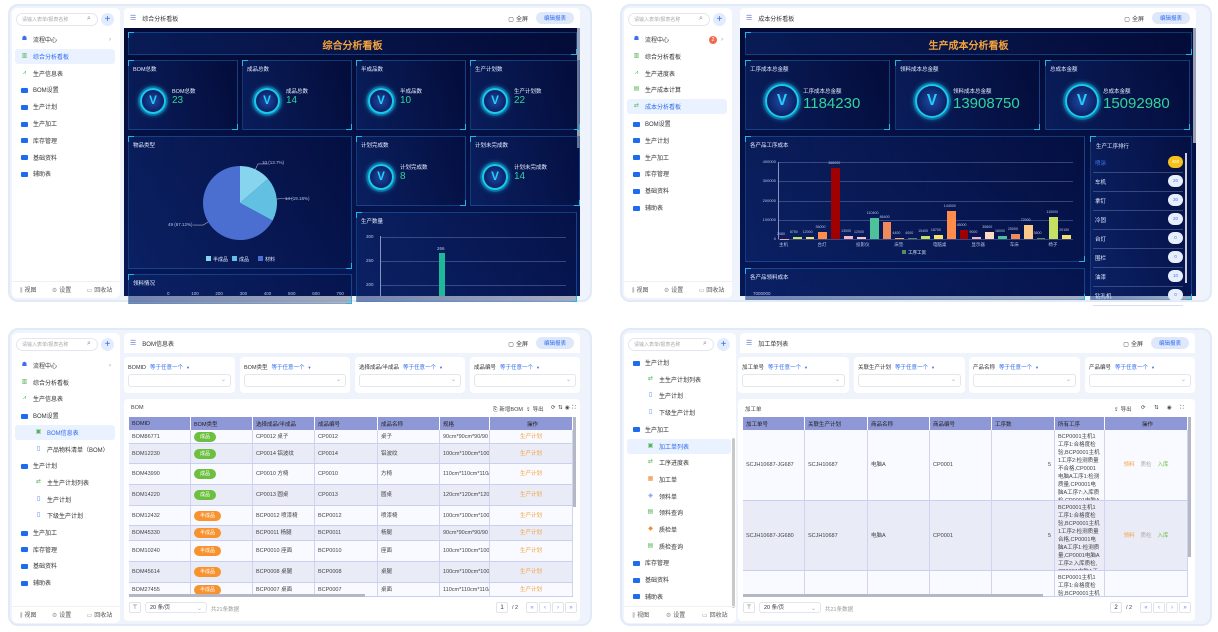 Image resolution: width=1218 pixels, height=632 pixels. I want to click on add-bom-button: ⎘ 新增BOM, so click(508, 409).